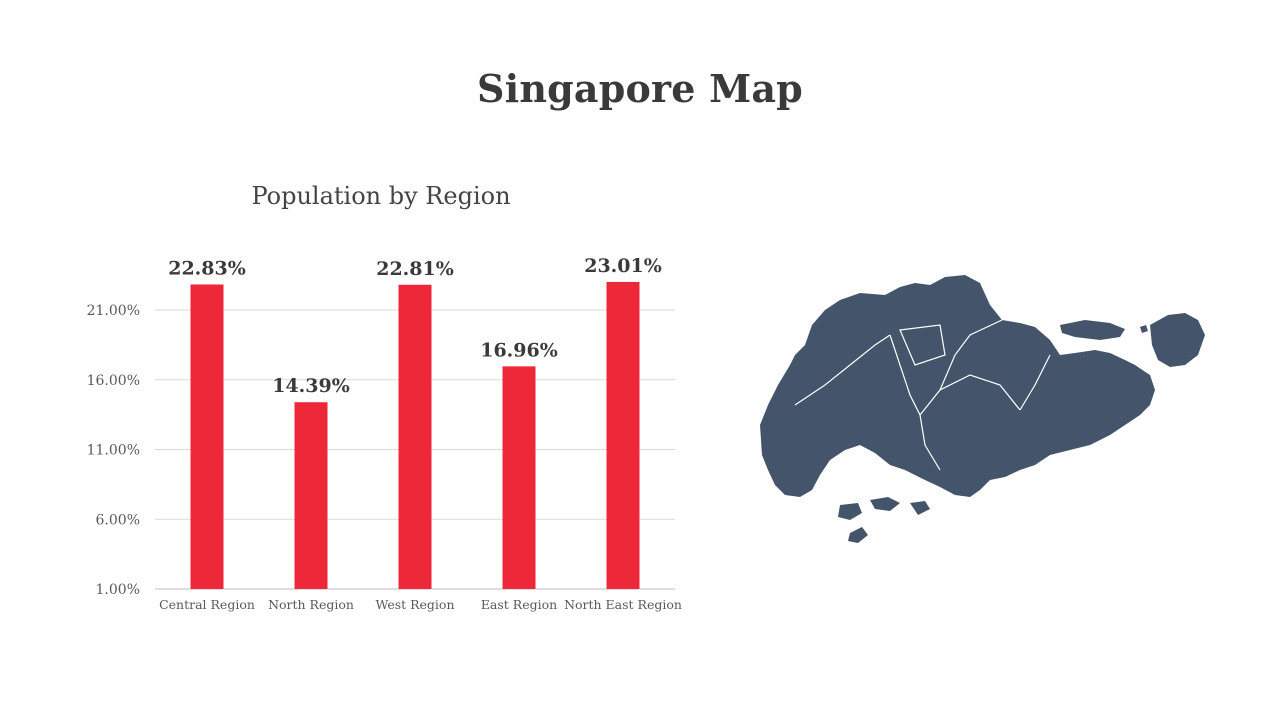  I want to click on y-tick-label: 1.00%, so click(118, 590).